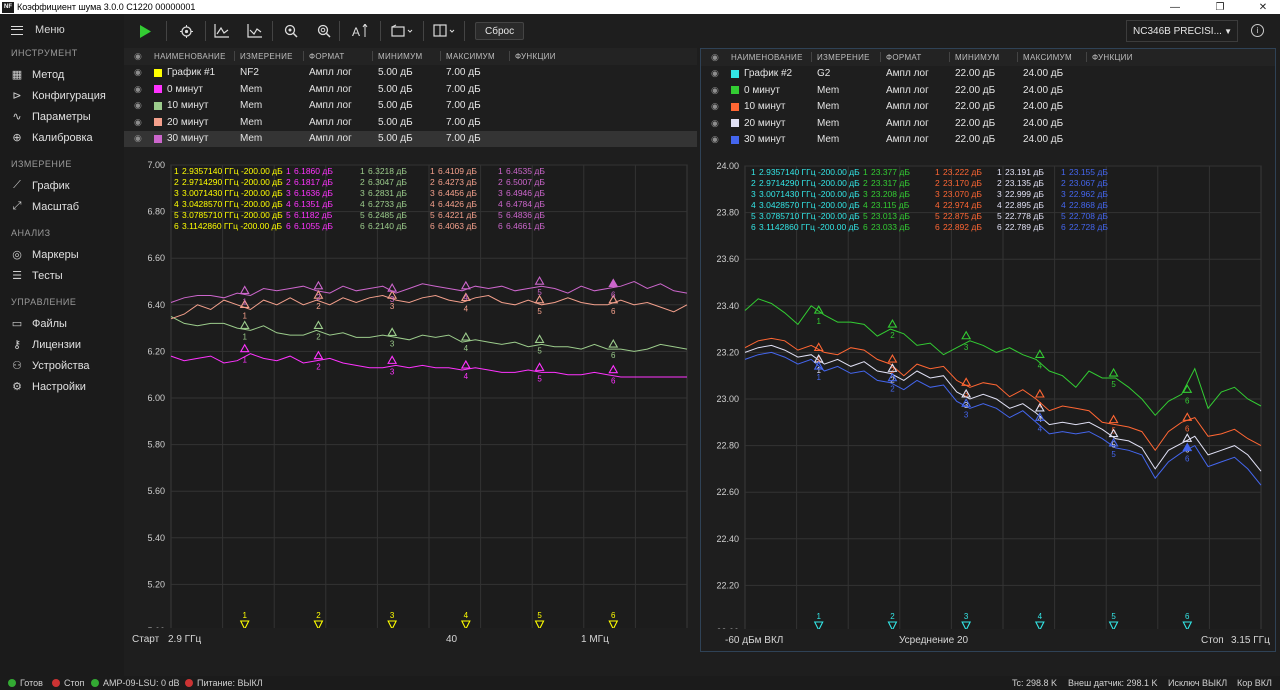  Describe the element at coordinates (1182, 31) in the screenshot. I see `instrument-select: NC346B PRECISI... ▼` at that location.